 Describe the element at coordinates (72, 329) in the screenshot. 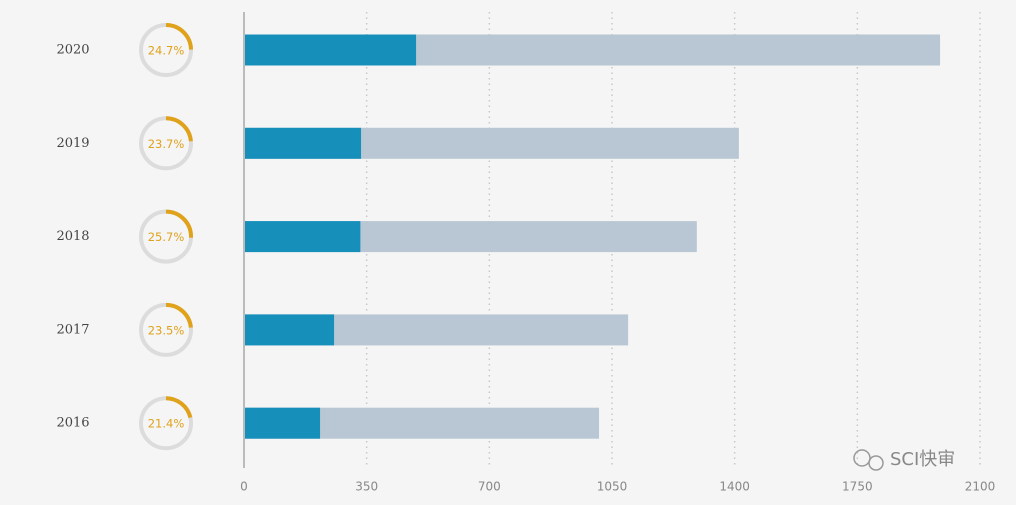

I see `y-tick-label: 2017` at that location.